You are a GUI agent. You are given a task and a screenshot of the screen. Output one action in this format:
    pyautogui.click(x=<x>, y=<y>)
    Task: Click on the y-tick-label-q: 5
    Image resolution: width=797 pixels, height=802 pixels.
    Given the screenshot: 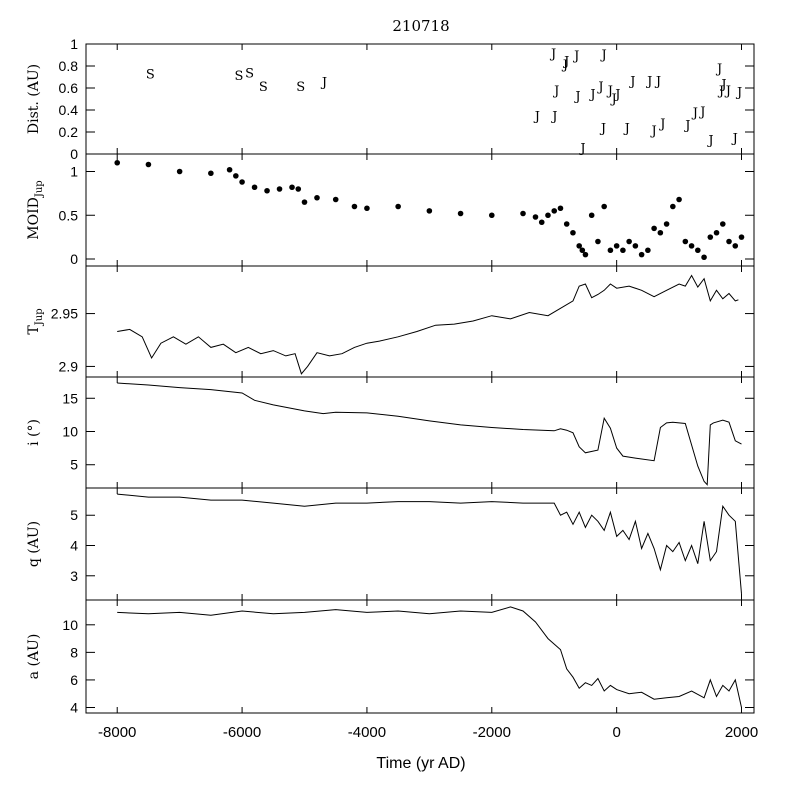 What is the action you would take?
    pyautogui.click(x=74, y=515)
    